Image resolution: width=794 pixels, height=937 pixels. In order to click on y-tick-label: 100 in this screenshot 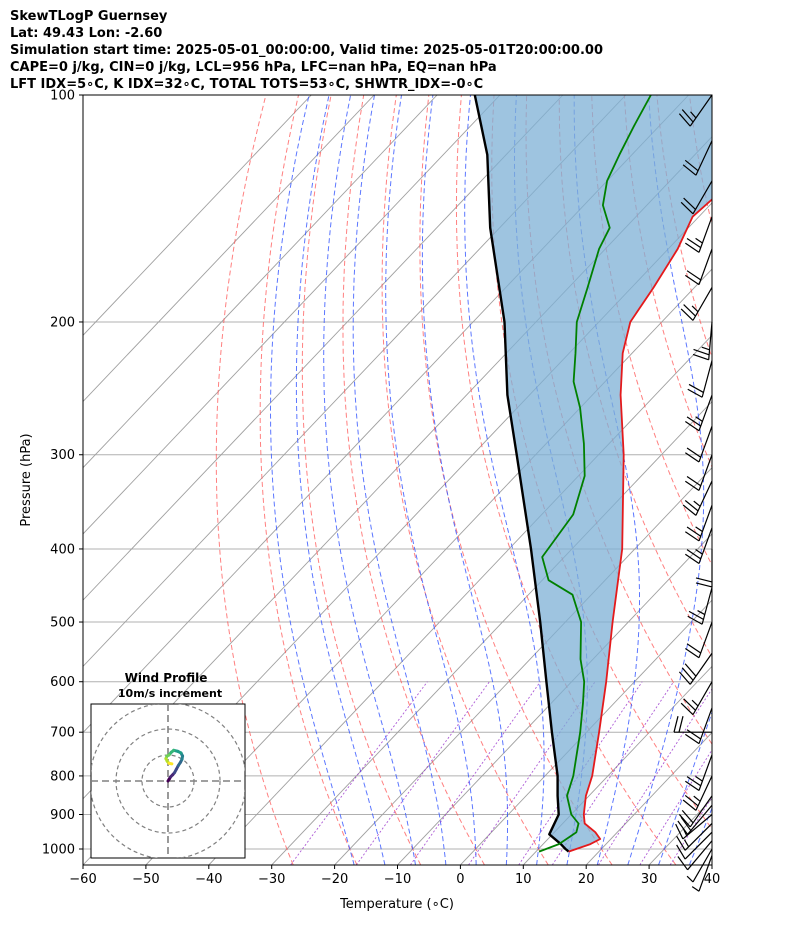, I will do `click(62, 96)`.